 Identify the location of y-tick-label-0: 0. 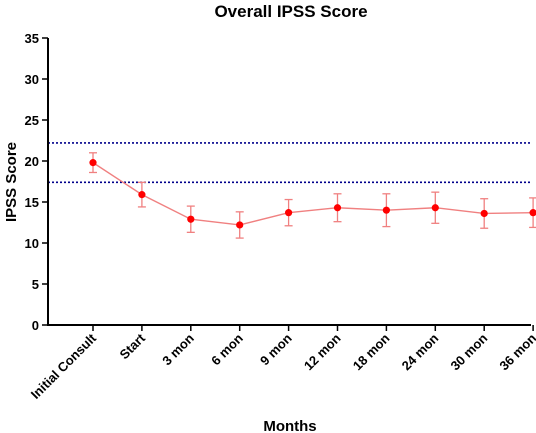
(35, 325).